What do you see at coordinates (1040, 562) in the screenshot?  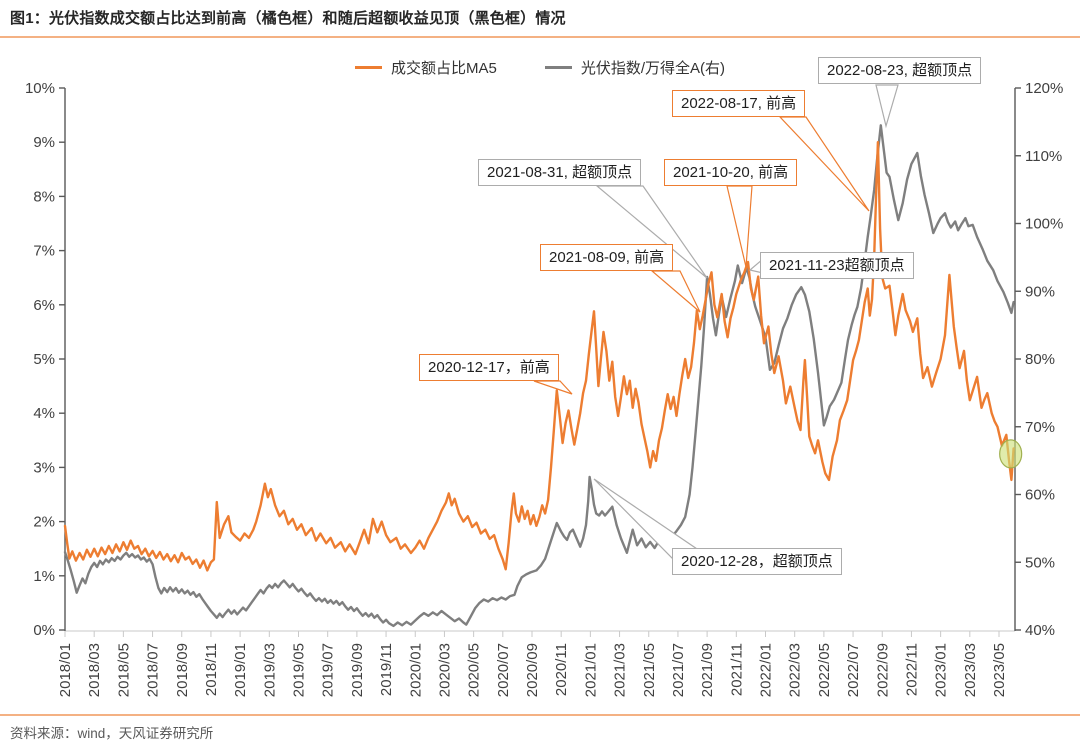 I see `right-y-axis-tick-label: 50%` at bounding box center [1040, 562].